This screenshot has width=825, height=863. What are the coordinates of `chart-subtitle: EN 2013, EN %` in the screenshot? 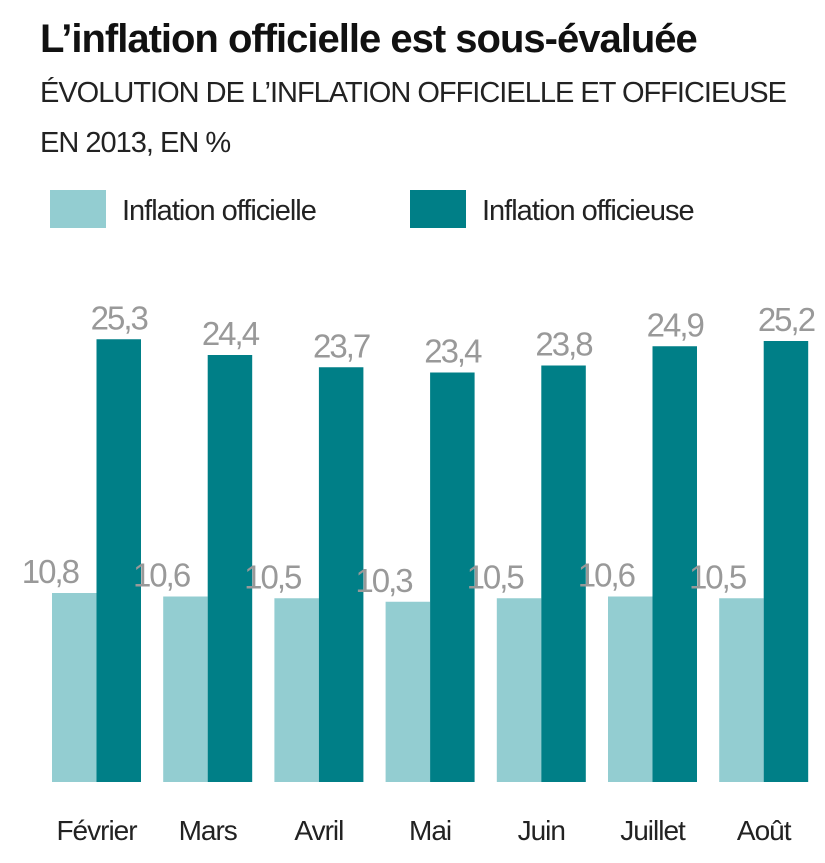 It's located at (135, 143).